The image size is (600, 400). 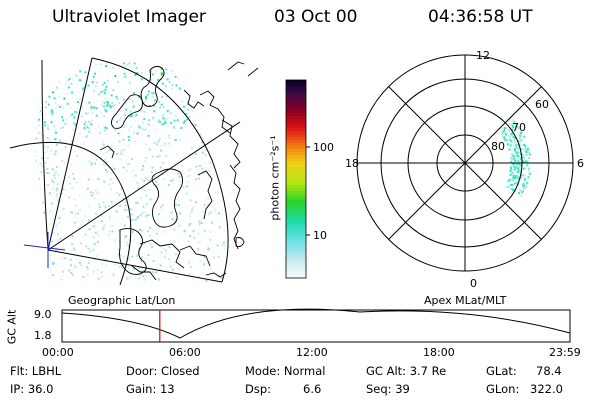 What do you see at coordinates (43, 335) in the screenshot?
I see `gc-alt-ytick-1: 1.8` at bounding box center [43, 335].